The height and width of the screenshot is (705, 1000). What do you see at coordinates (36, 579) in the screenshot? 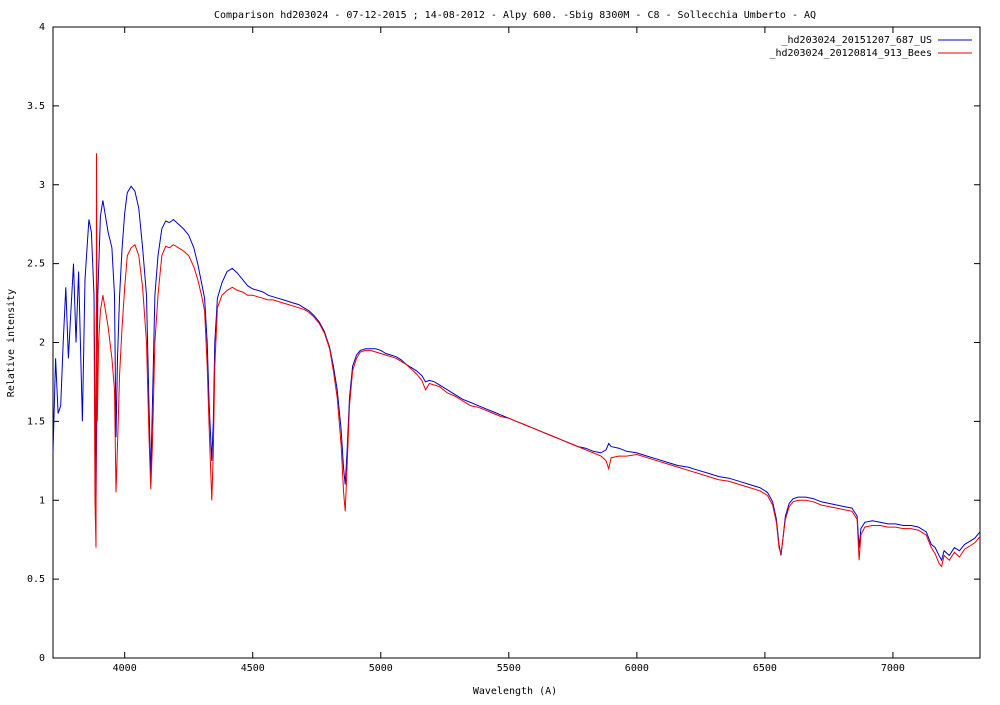
I see `y-tick-label: 0.5` at bounding box center [36, 579].